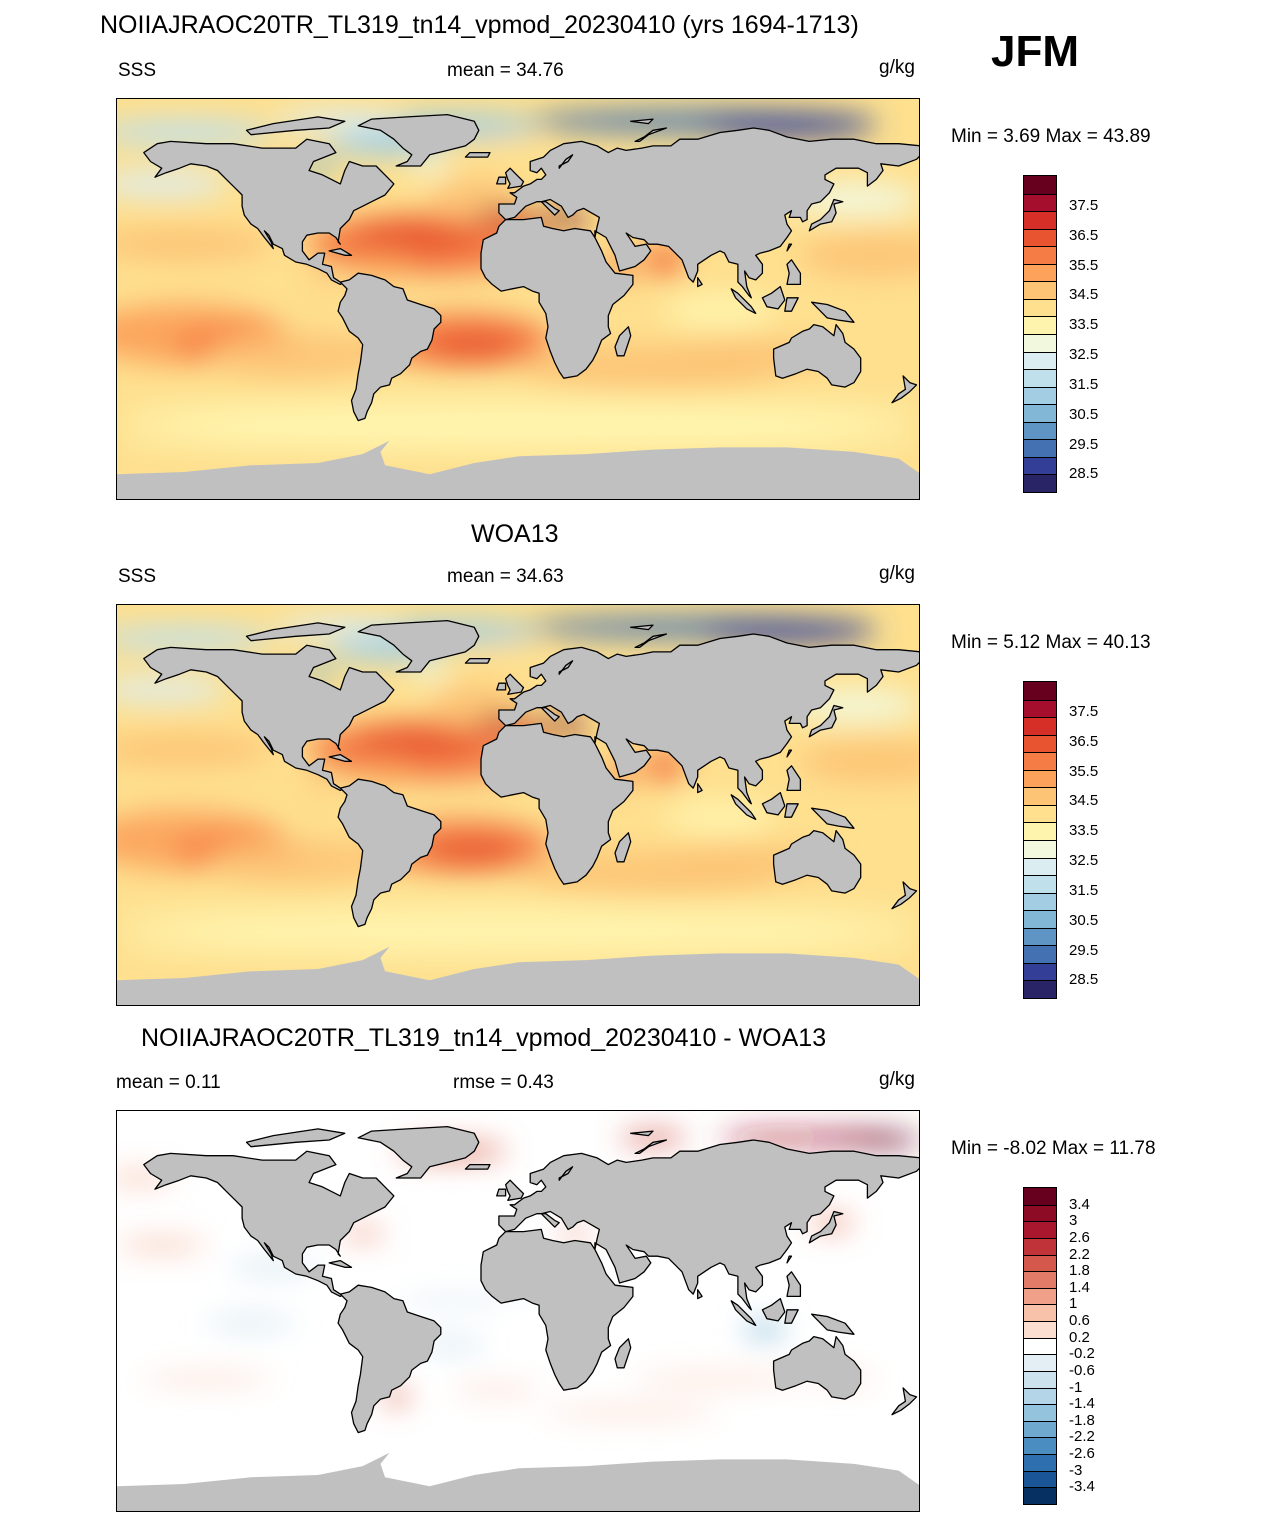  Describe the element at coordinates (642, 627) in the screenshot. I see `land-svalbard-fj` at that location.